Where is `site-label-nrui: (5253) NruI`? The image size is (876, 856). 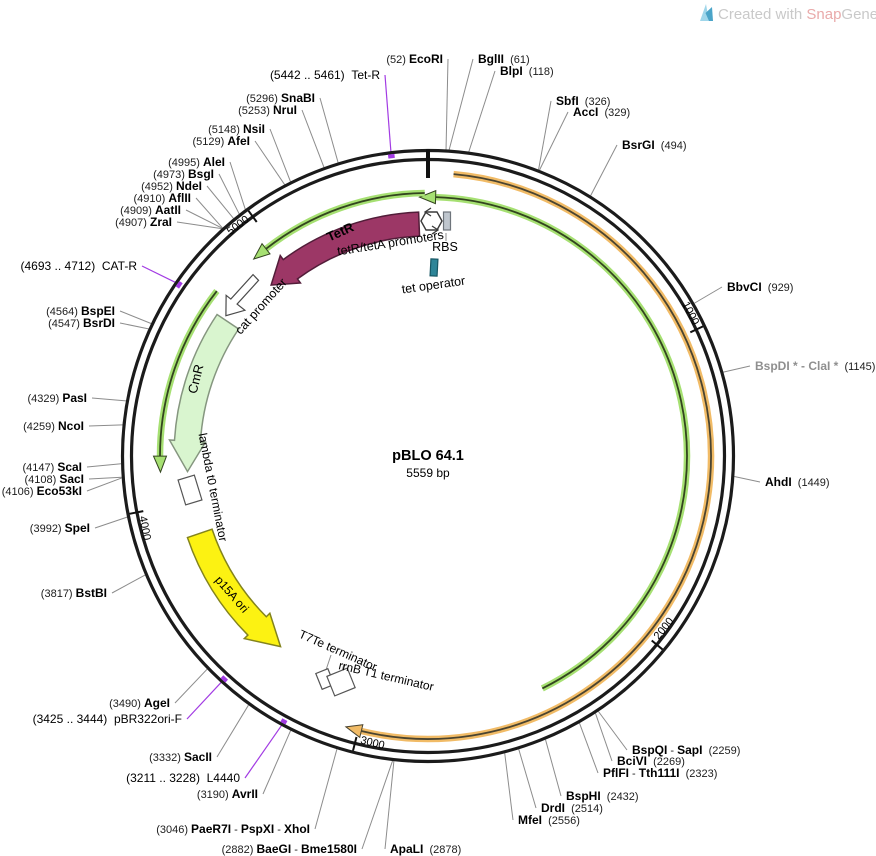 site-label-nrui: (5253) NruI is located at coordinates (267, 110).